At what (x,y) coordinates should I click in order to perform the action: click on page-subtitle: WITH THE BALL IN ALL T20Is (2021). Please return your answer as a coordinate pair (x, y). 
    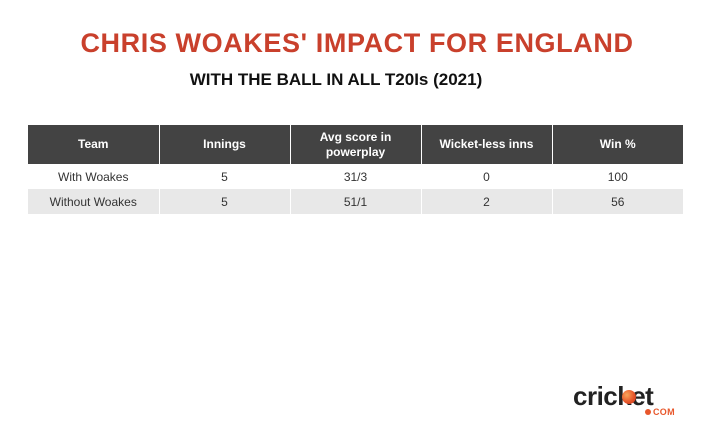
    Looking at the image, I should click on (336, 79).